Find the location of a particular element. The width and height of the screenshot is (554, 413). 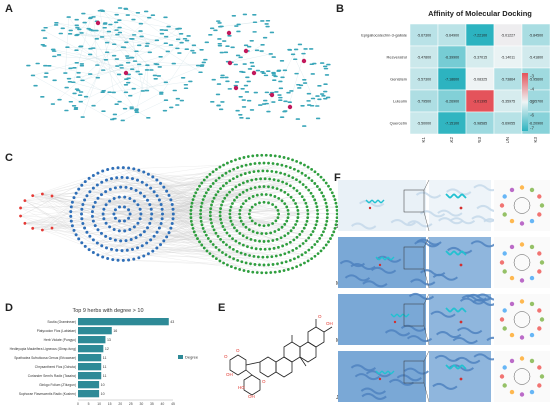

heatmap-cell-value: -6.20900 is located at coordinates (536, 123).